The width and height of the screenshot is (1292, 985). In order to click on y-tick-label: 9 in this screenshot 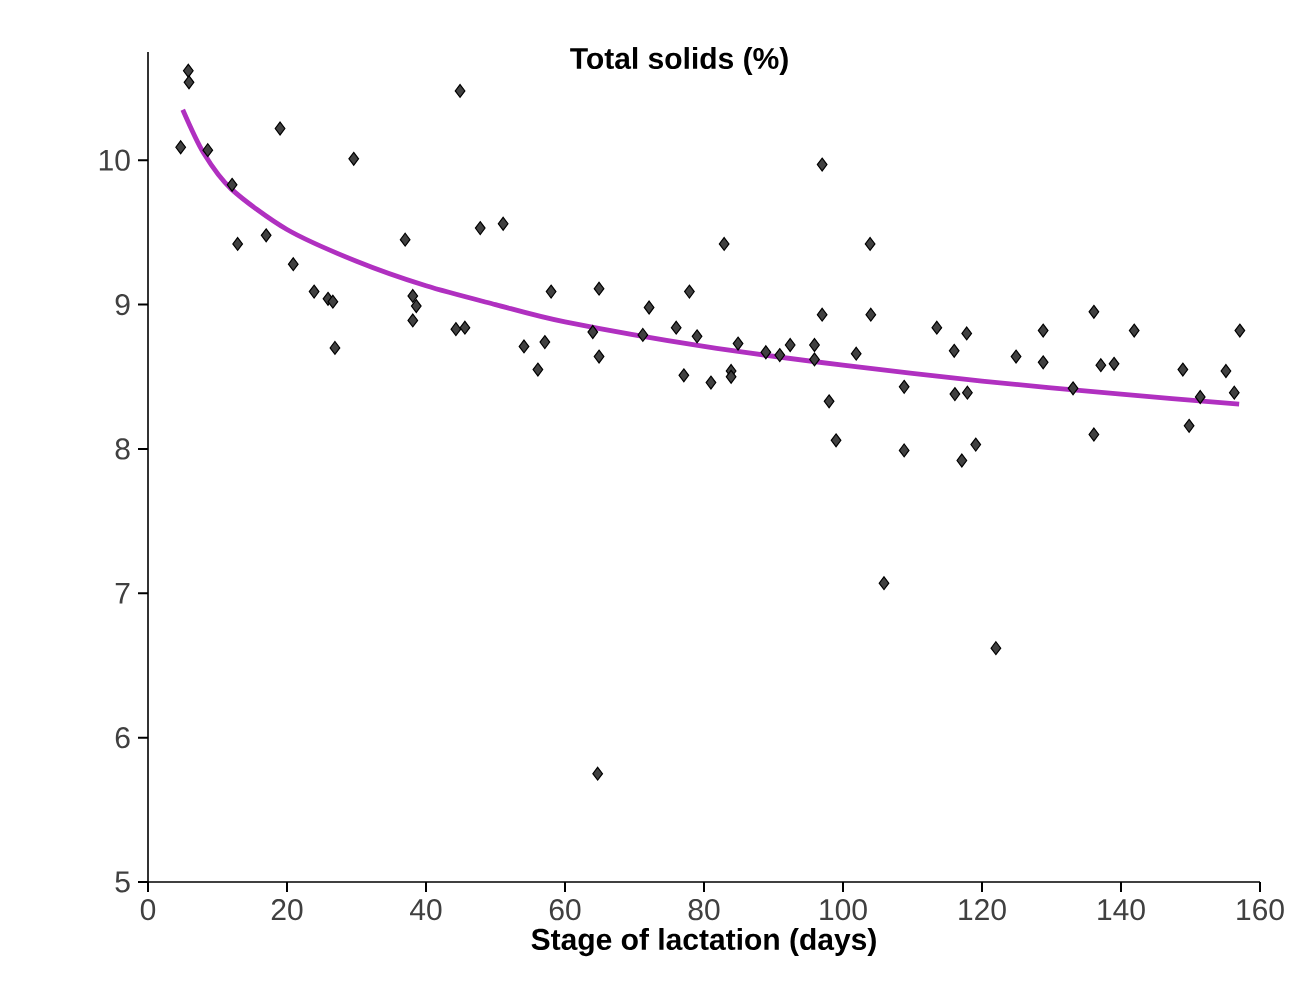, I will do `click(122, 304)`.